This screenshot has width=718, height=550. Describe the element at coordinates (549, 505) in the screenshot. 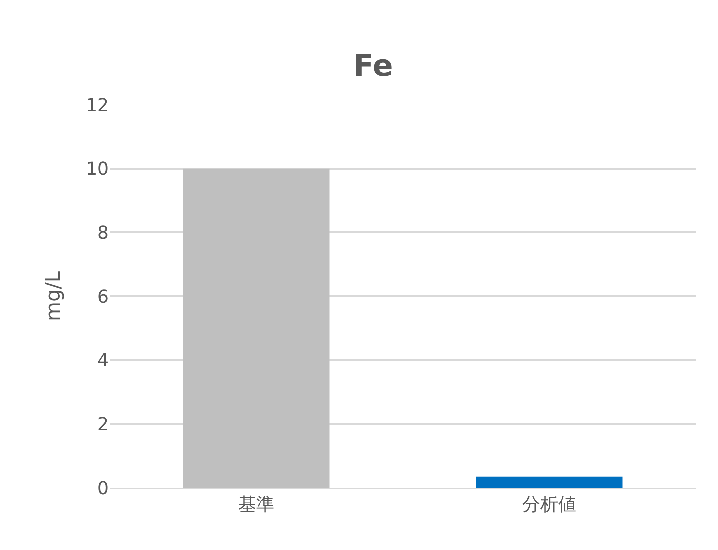

I see `x-tick-label: 分析値` at that location.